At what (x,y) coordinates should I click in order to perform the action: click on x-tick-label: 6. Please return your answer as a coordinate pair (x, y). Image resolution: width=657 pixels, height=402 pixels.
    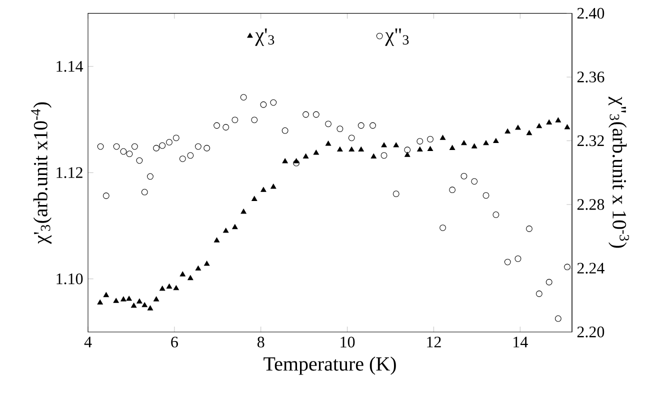
    Looking at the image, I should click on (174, 342).